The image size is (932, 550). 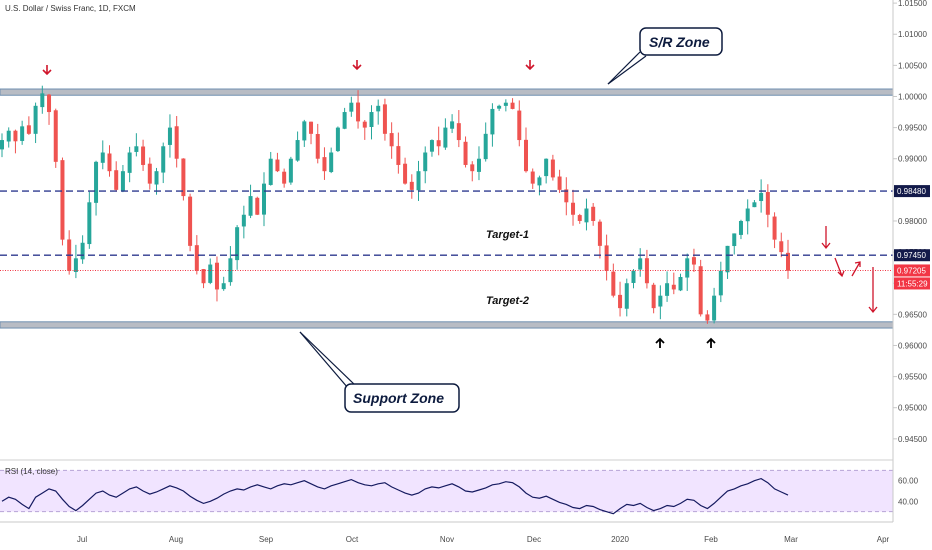 I want to click on time-tick-label: Apr, so click(x=883, y=539).